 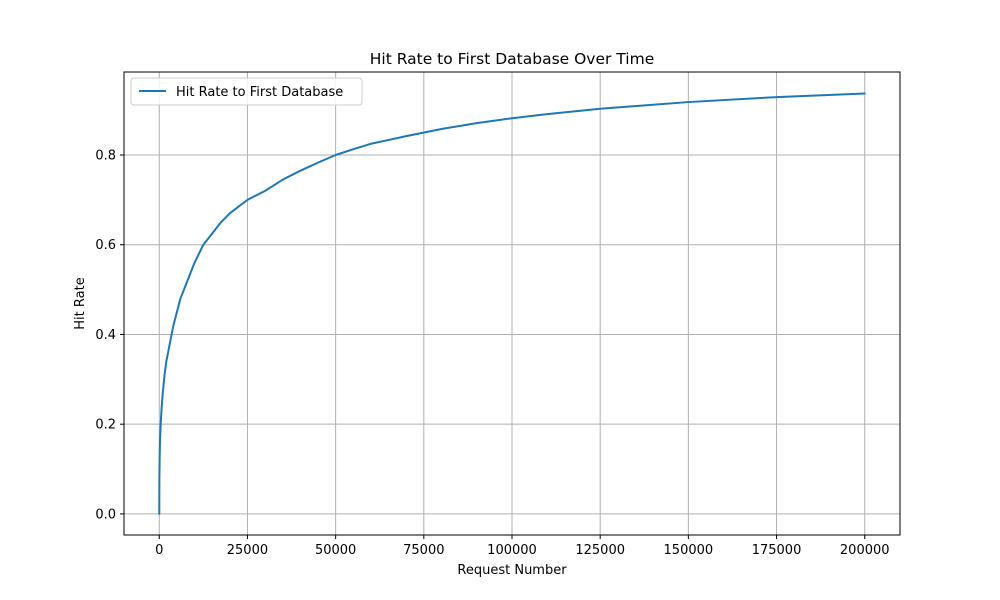 What do you see at coordinates (105, 425) in the screenshot?
I see `y-tick-label: 0.2` at bounding box center [105, 425].